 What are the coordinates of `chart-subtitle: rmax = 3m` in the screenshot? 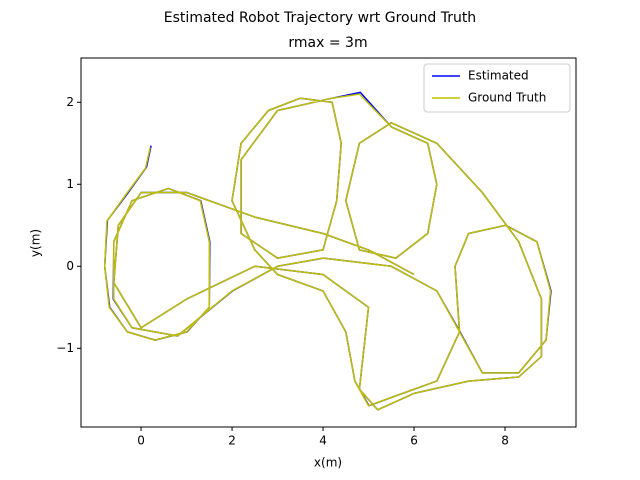 It's located at (327, 43).